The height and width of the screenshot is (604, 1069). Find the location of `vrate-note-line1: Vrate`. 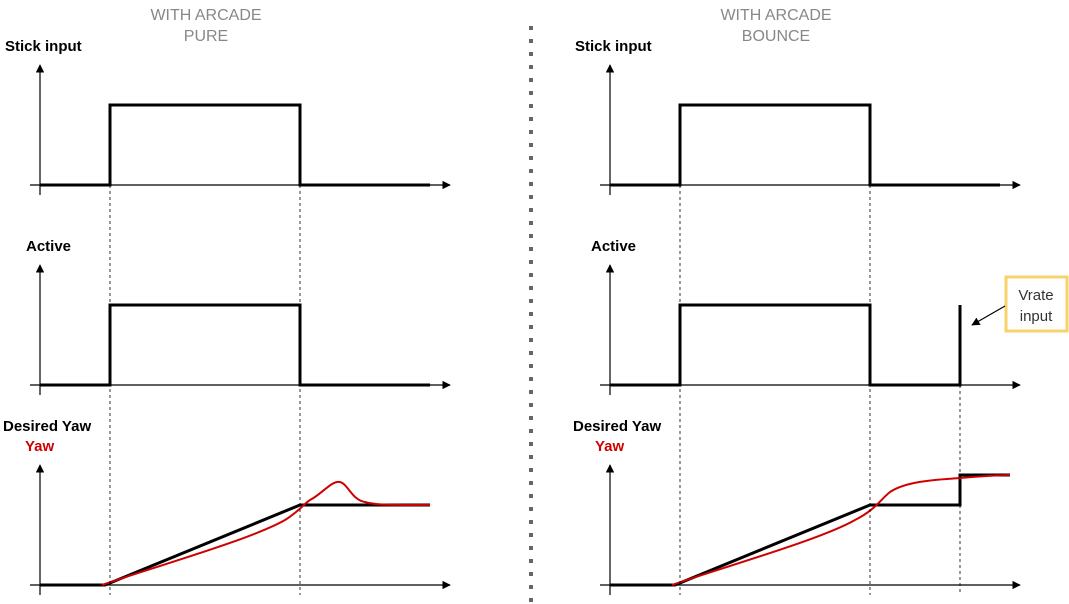

vrate-note-line1: Vrate is located at coordinates (1035, 295).